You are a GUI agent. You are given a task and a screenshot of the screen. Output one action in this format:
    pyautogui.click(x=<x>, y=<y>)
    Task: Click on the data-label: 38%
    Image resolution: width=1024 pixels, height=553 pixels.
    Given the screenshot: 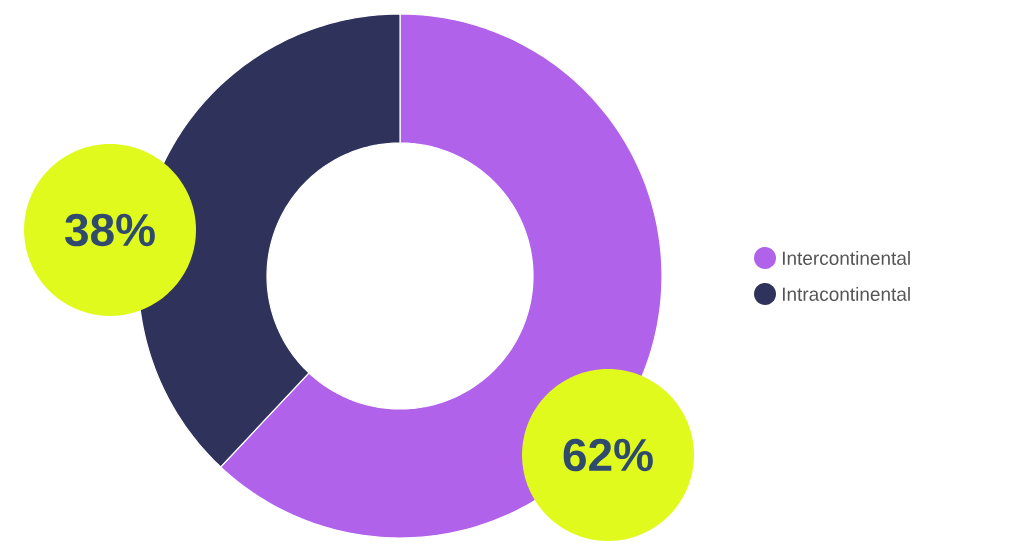 What is the action you would take?
    pyautogui.click(x=110, y=230)
    